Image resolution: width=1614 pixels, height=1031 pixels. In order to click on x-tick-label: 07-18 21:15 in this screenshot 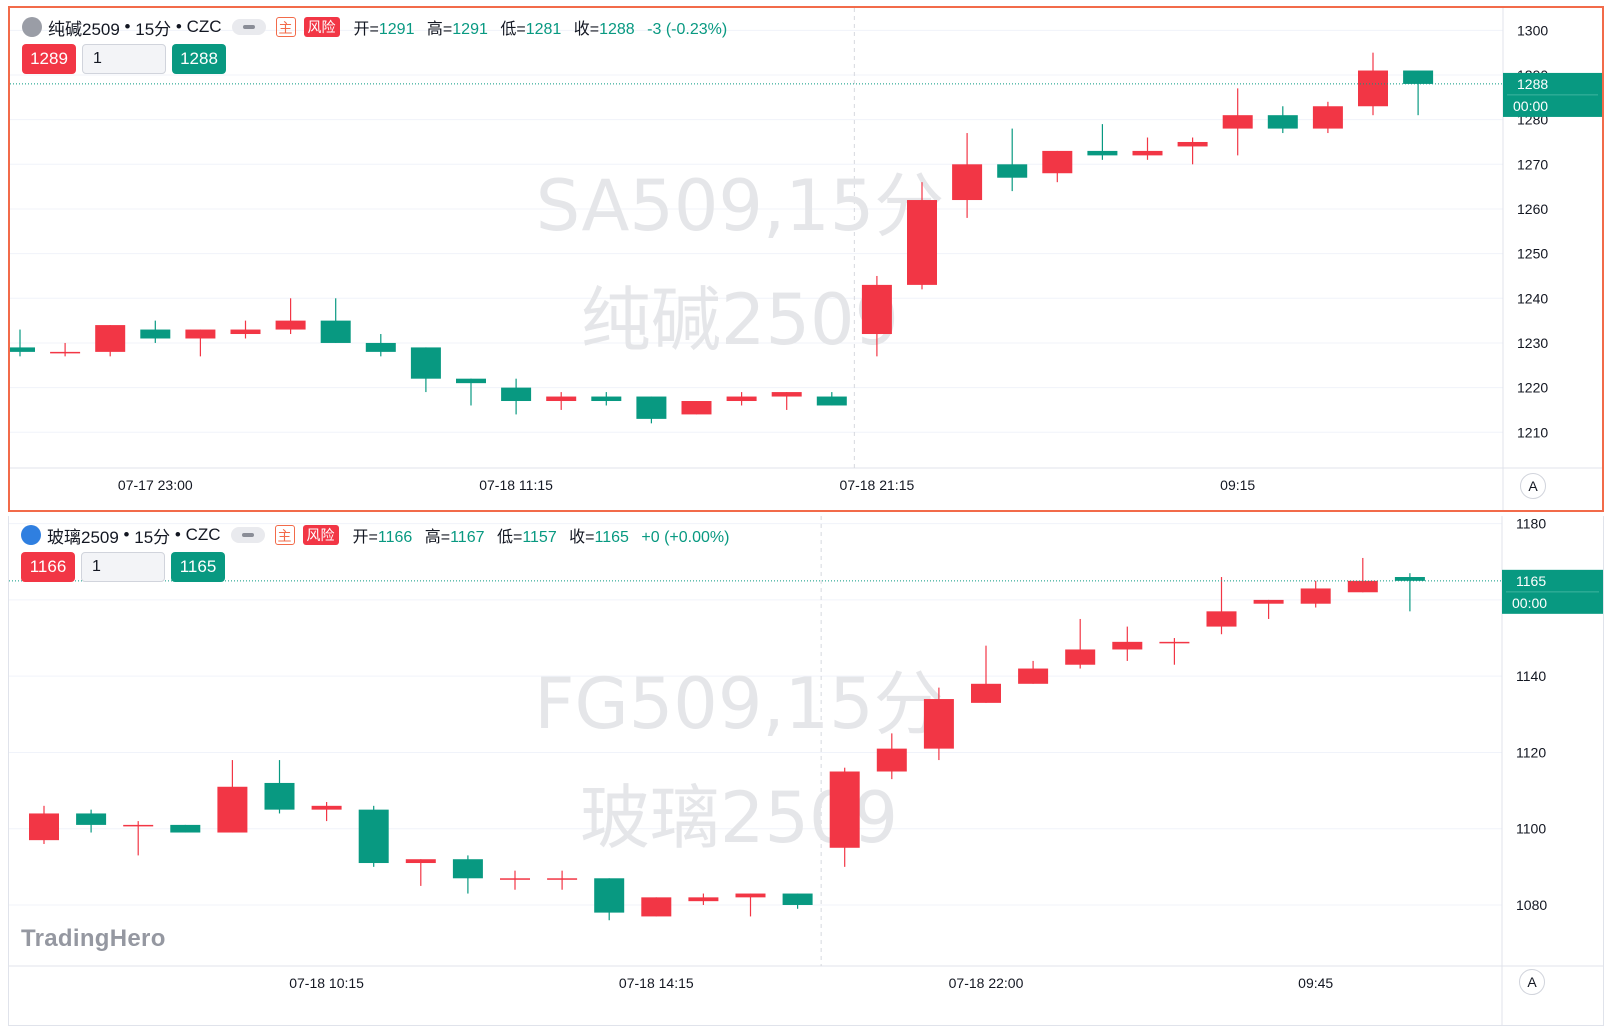, I will do `click(877, 485)`.